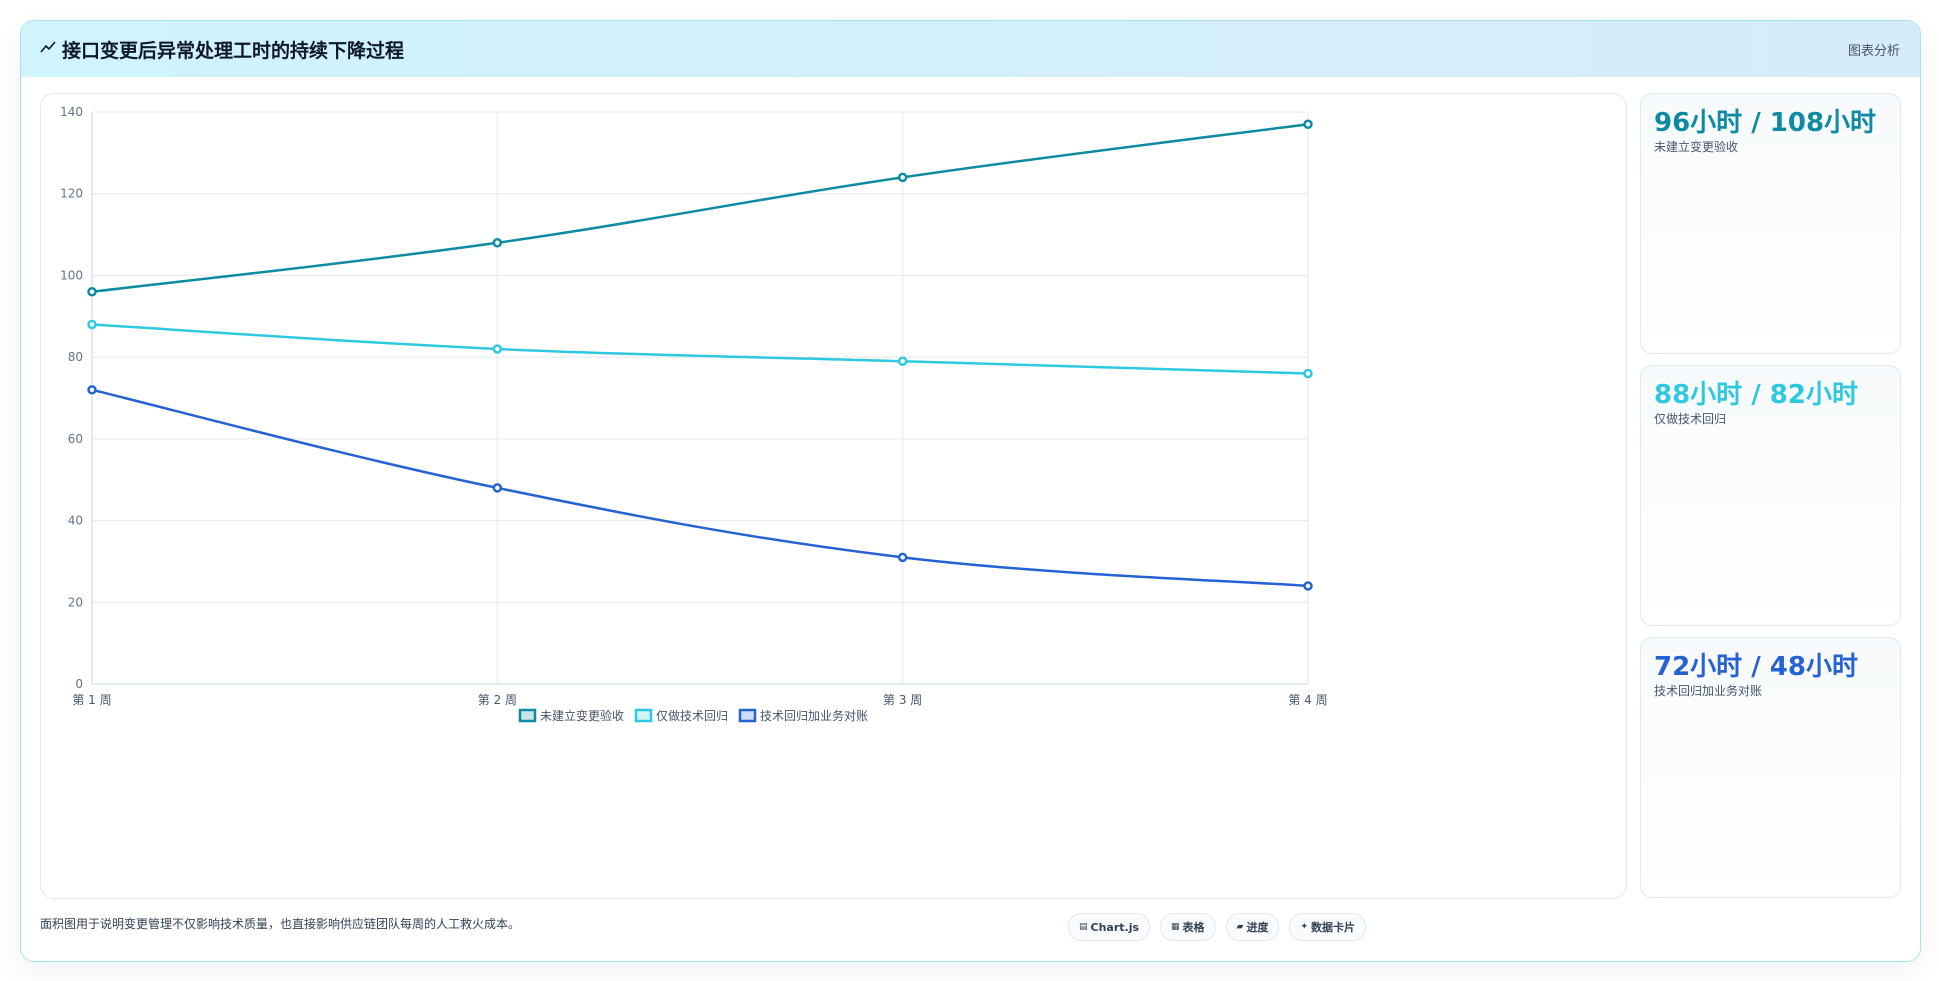 The height and width of the screenshot is (981, 1939). I want to click on stat-label: 仅做技术回归, so click(1690, 419).